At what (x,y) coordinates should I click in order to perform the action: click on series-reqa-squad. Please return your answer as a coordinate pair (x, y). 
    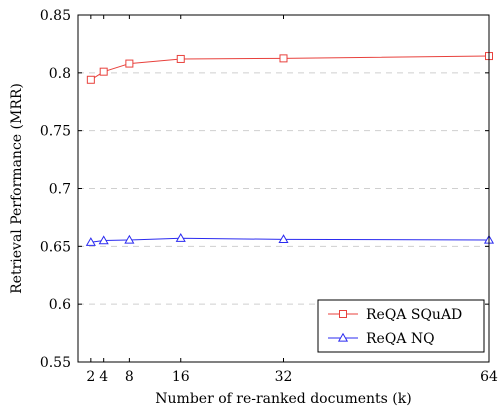
    Looking at the image, I should click on (289, 68).